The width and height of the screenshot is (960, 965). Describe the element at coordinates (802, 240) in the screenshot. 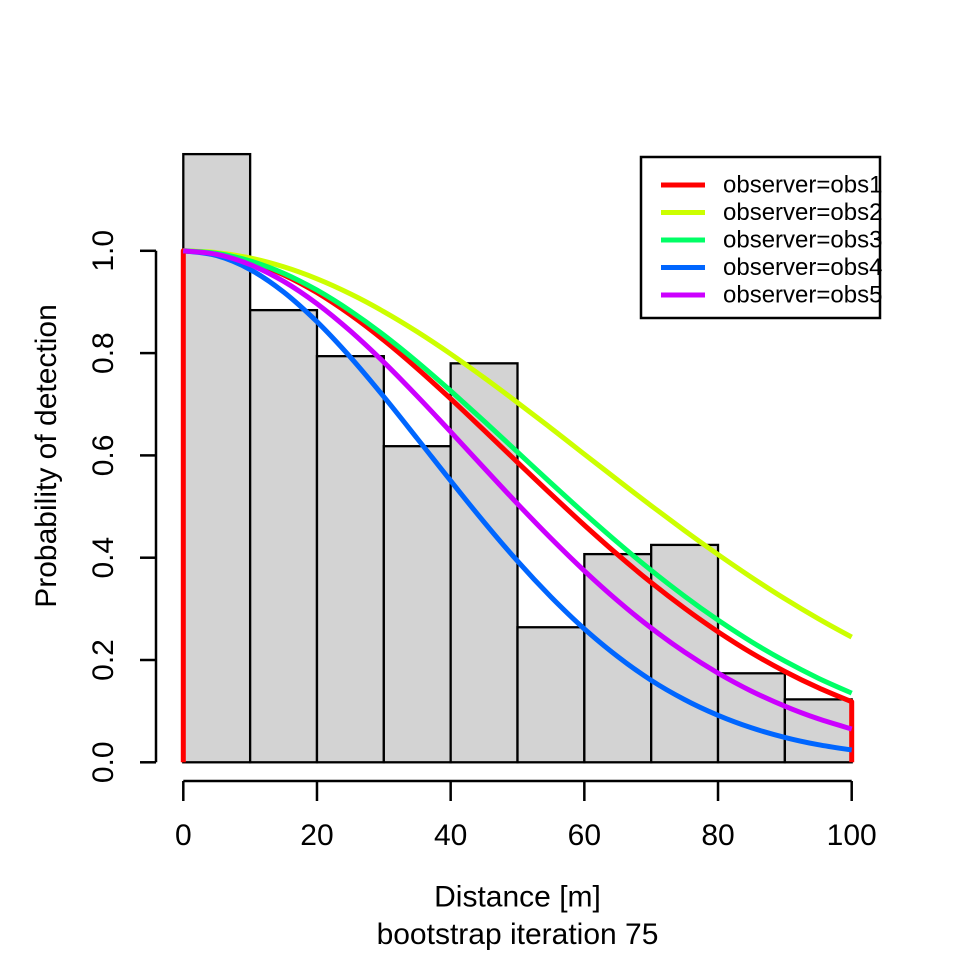

I see `legend-item-label: observer=obs3` at that location.